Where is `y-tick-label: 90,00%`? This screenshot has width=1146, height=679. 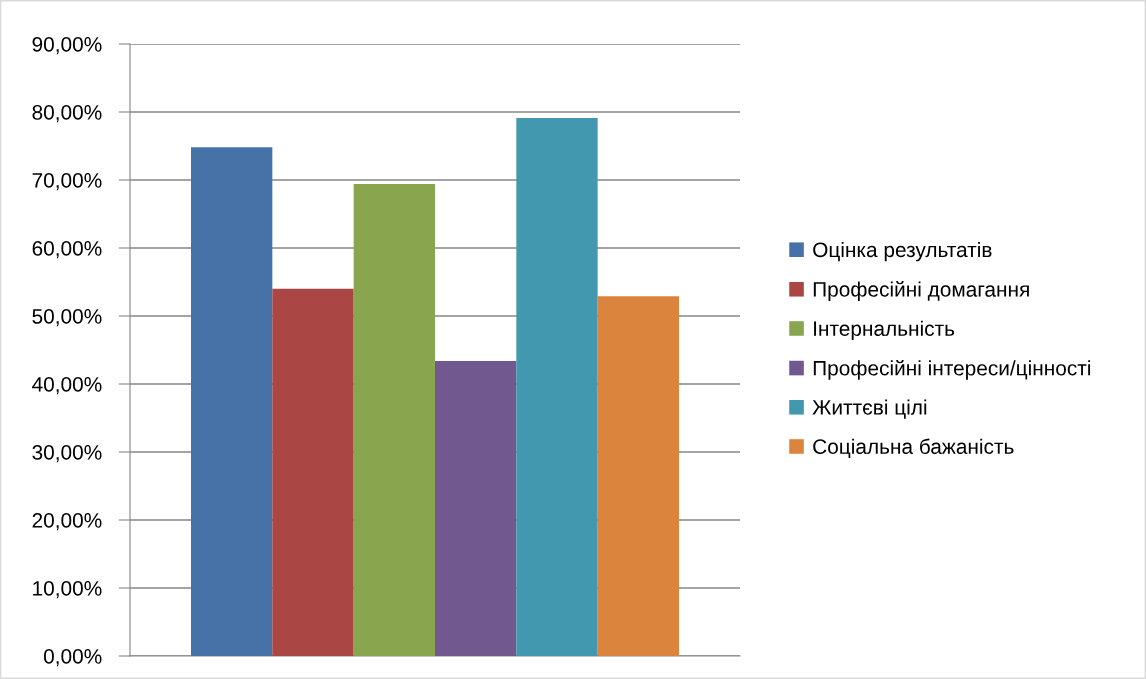 y-tick-label: 90,00% is located at coordinates (67, 46).